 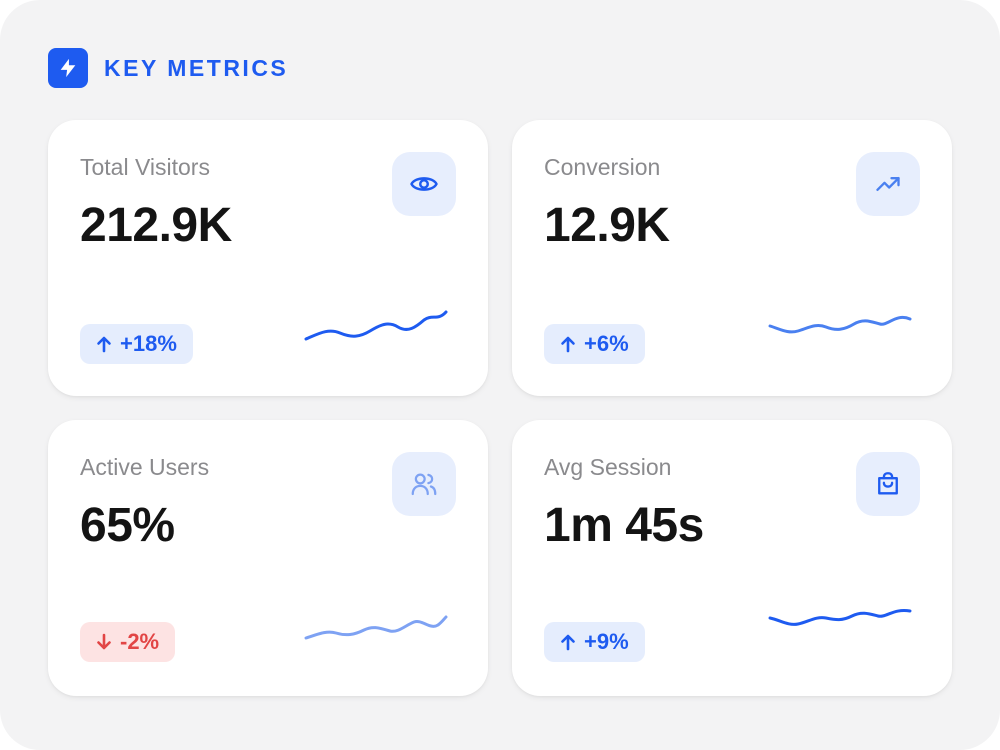 I want to click on trend-badge: +18%, so click(x=136, y=344).